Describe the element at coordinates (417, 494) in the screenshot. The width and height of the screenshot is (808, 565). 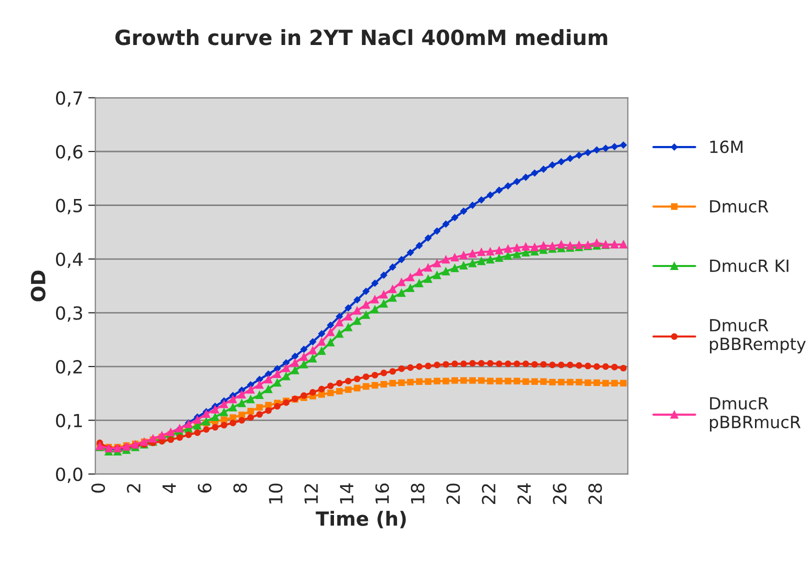
I see `x-tick-label: 18` at that location.